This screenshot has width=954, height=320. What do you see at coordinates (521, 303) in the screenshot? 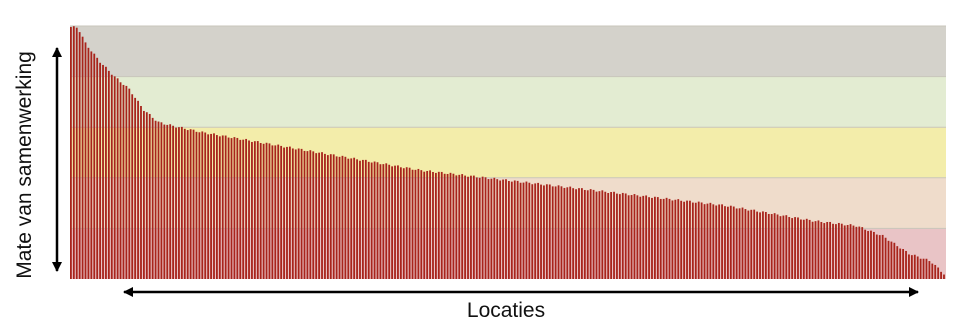
I see `x-axis: Locaties` at bounding box center [521, 303].